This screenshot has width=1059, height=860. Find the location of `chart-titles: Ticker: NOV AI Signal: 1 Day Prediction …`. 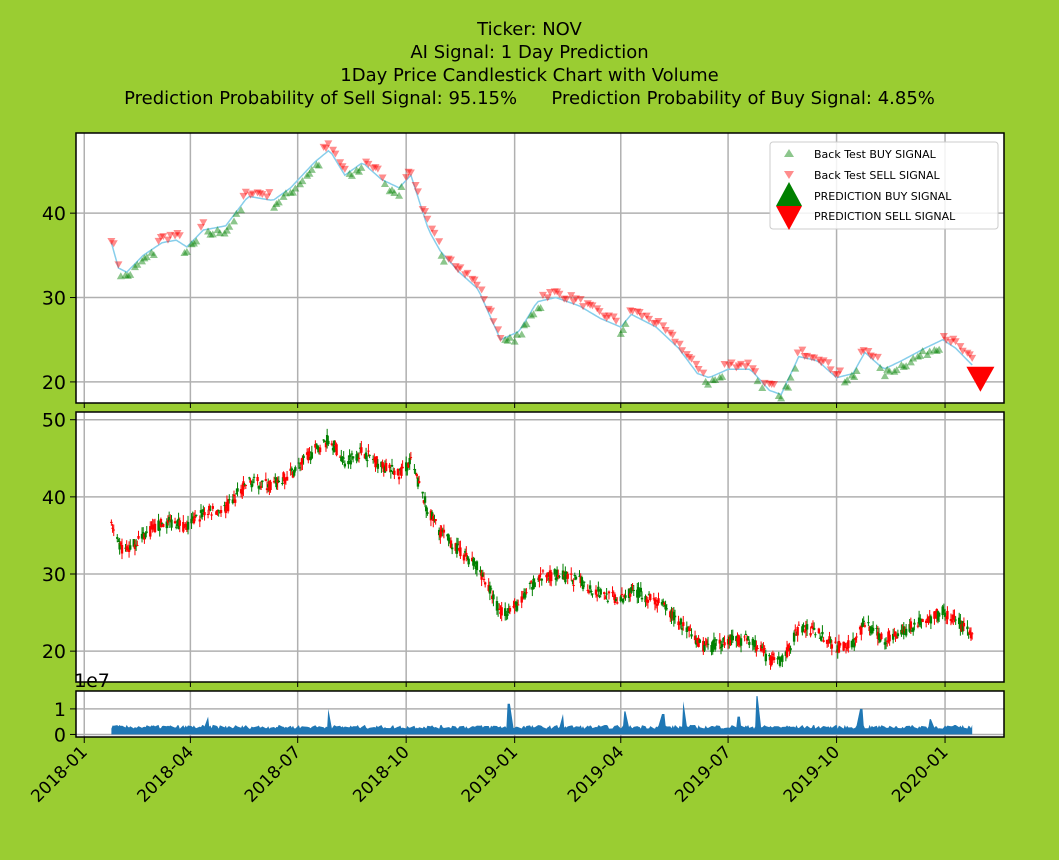

chart-titles: Ticker: NOV AI Signal: 1 Day Prediction … is located at coordinates (529, 64).